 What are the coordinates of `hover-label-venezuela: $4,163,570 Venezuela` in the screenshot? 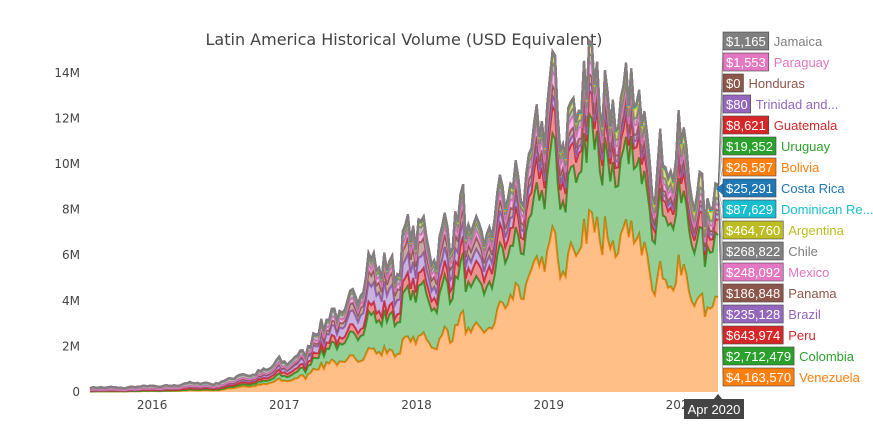 It's located at (791, 377).